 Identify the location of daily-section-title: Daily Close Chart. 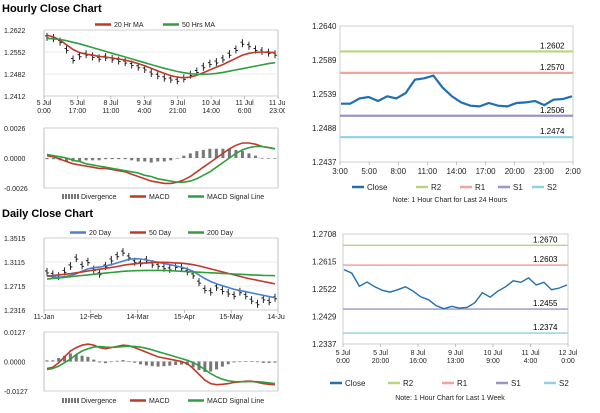
(48, 214).